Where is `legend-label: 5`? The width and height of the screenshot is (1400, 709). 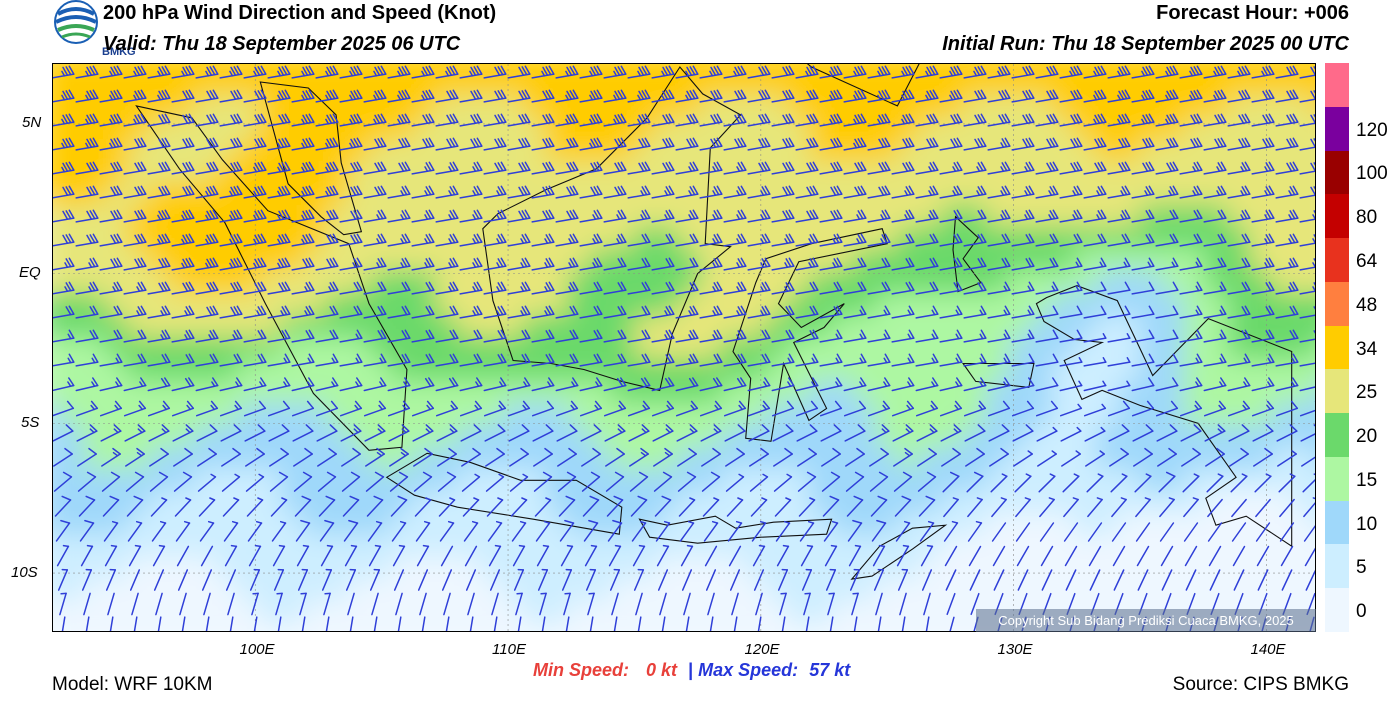
legend-label: 5 is located at coordinates (1361, 568).